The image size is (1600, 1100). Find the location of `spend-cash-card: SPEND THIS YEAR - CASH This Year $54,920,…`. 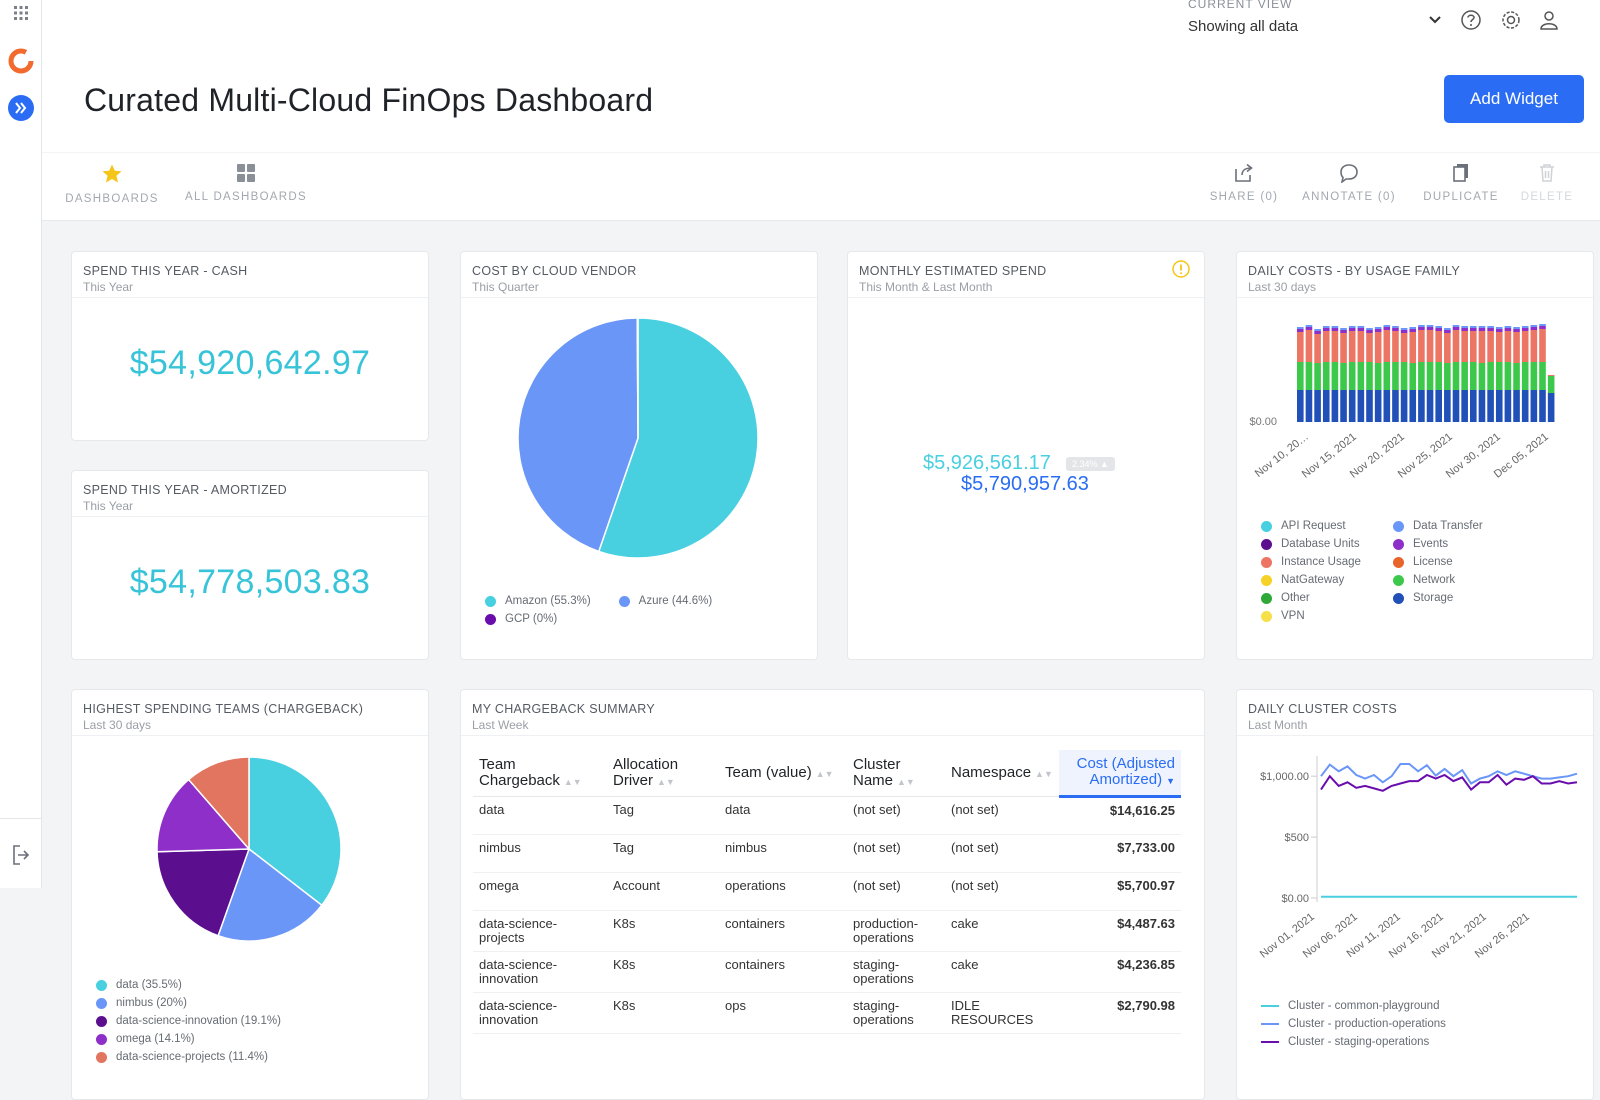

spend-cash-card: SPEND THIS YEAR - CASH This Year $54,920,… is located at coordinates (250, 346).